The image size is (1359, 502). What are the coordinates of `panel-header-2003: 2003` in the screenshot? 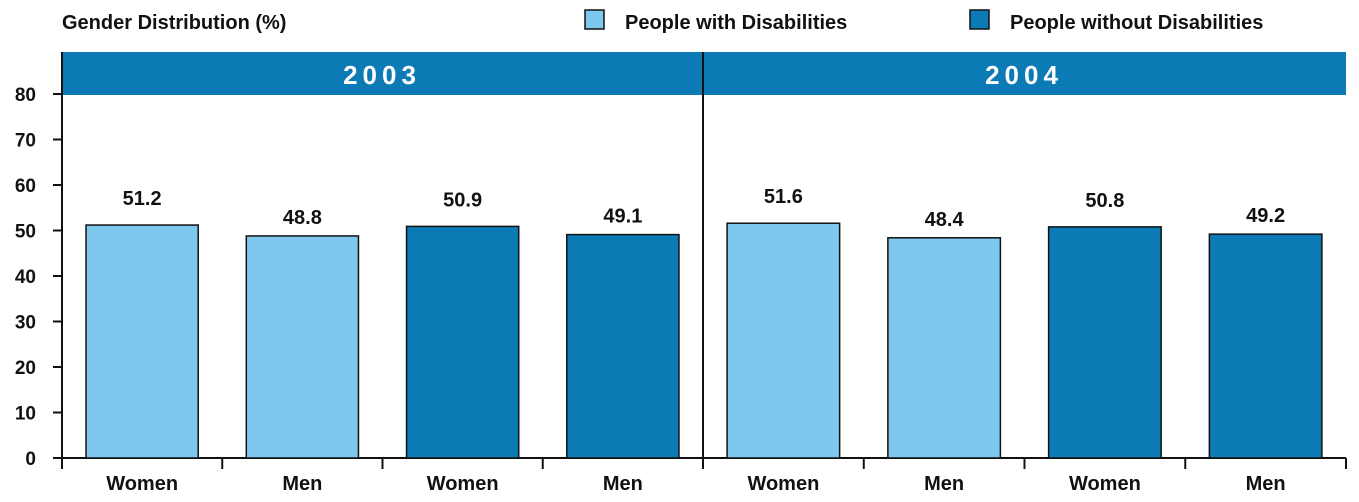 It's located at (382, 73).